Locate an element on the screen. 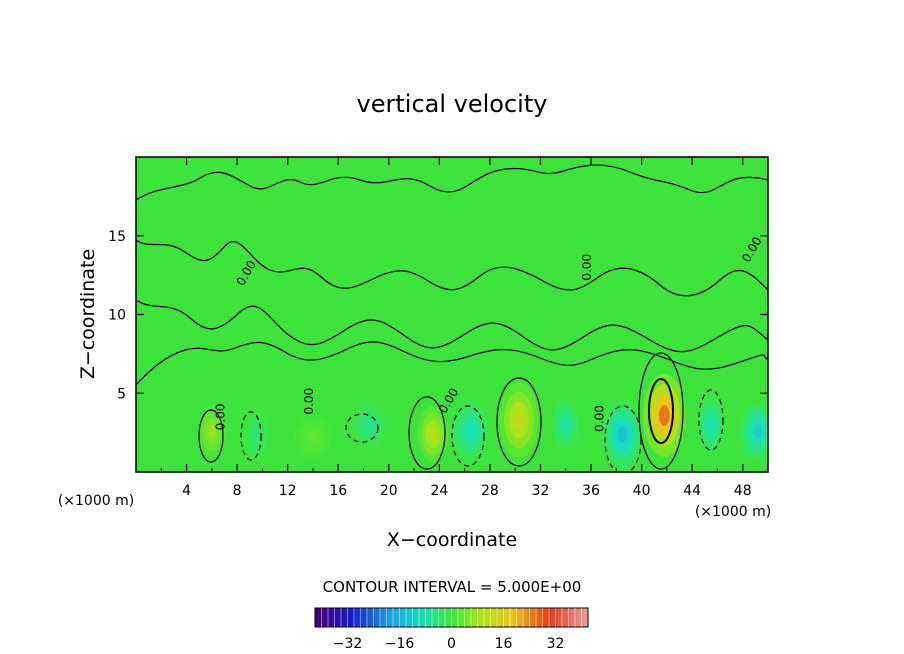  y-tick-label: 10 is located at coordinates (117, 316).